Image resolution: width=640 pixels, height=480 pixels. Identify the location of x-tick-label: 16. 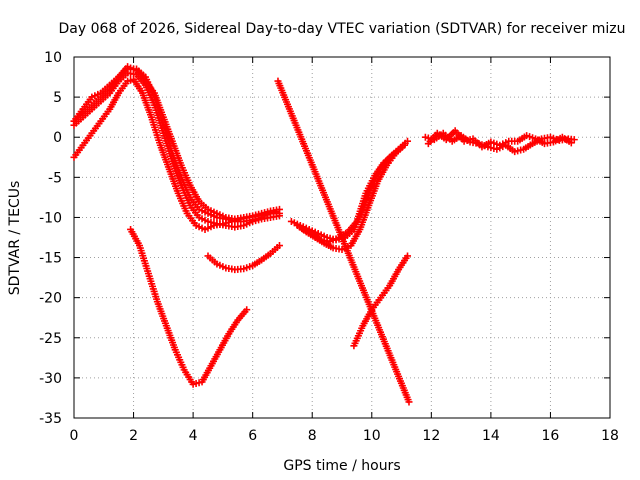
(551, 436).